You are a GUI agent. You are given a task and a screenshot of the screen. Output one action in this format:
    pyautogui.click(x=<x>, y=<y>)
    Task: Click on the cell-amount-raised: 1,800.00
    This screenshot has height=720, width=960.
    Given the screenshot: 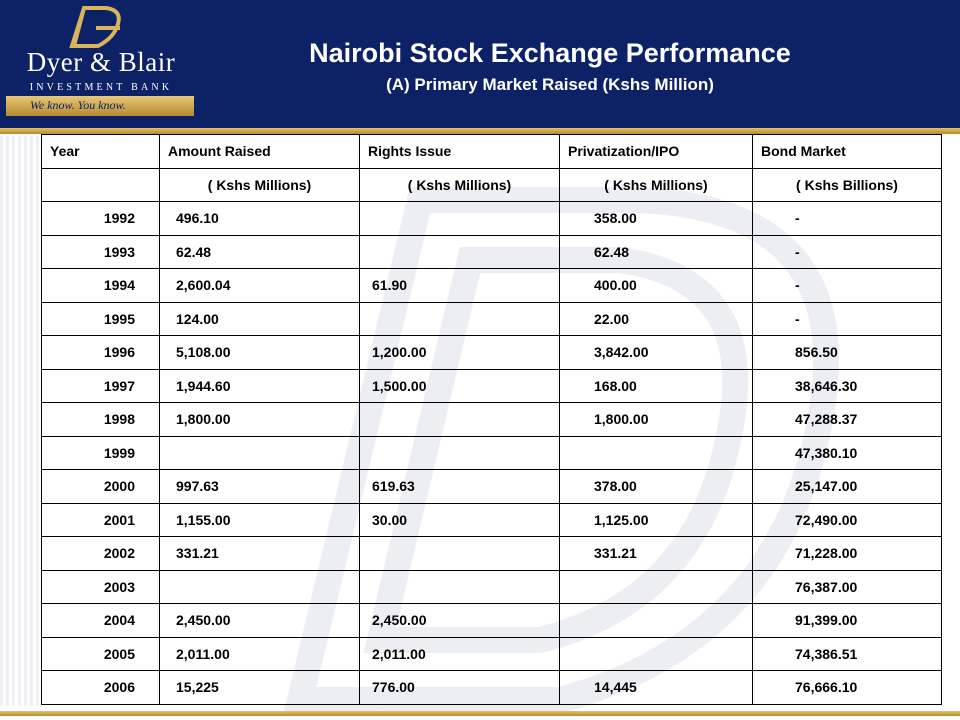 What is the action you would take?
    pyautogui.click(x=259, y=419)
    